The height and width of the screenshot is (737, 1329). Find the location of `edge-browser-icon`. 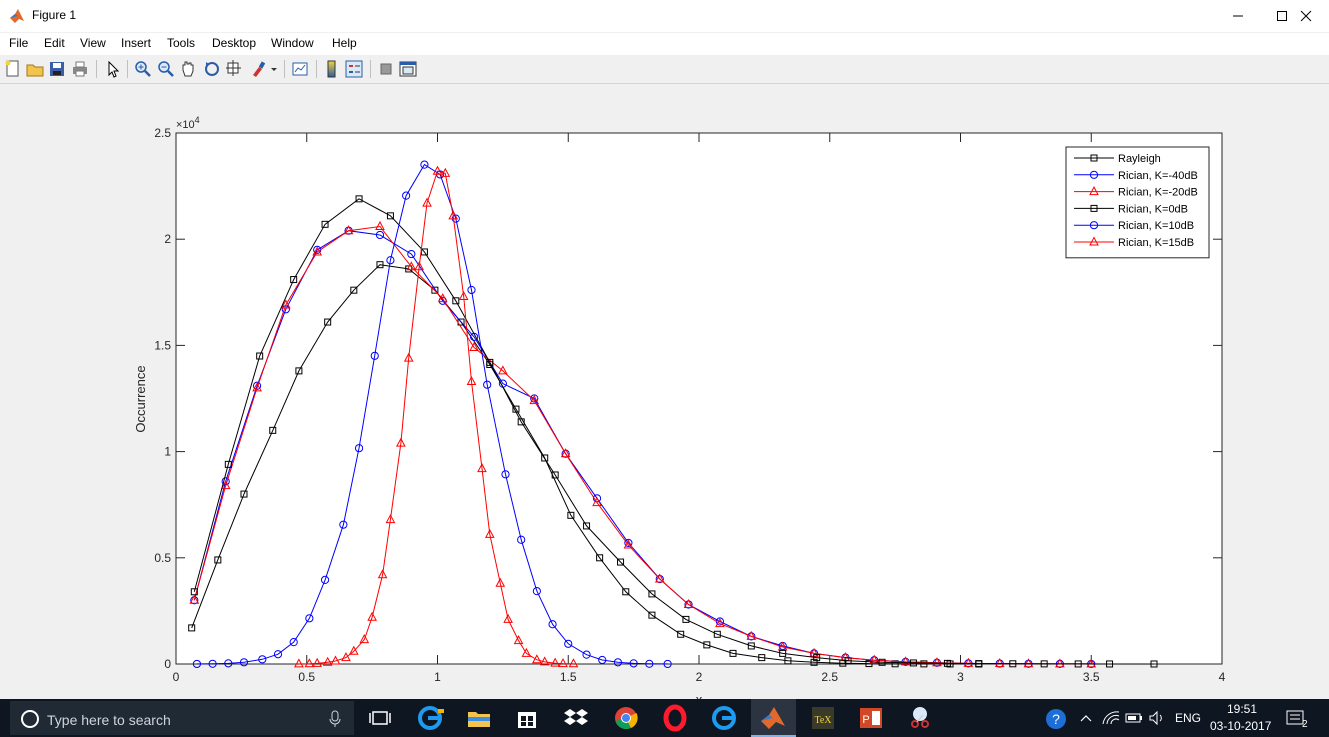

edge-browser-icon is located at coordinates (724, 718).